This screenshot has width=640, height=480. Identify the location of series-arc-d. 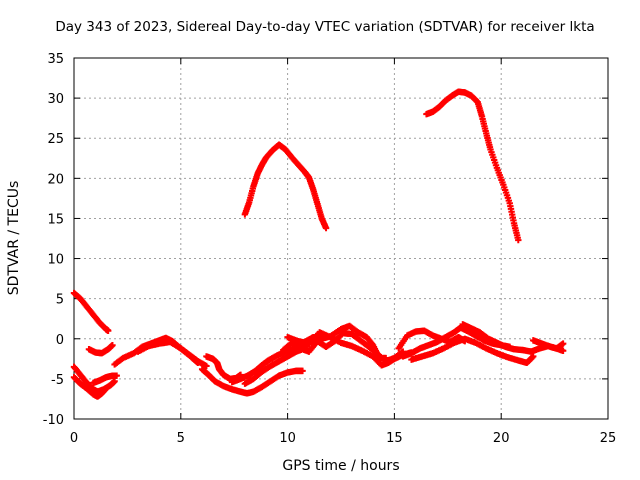
(90, 387).